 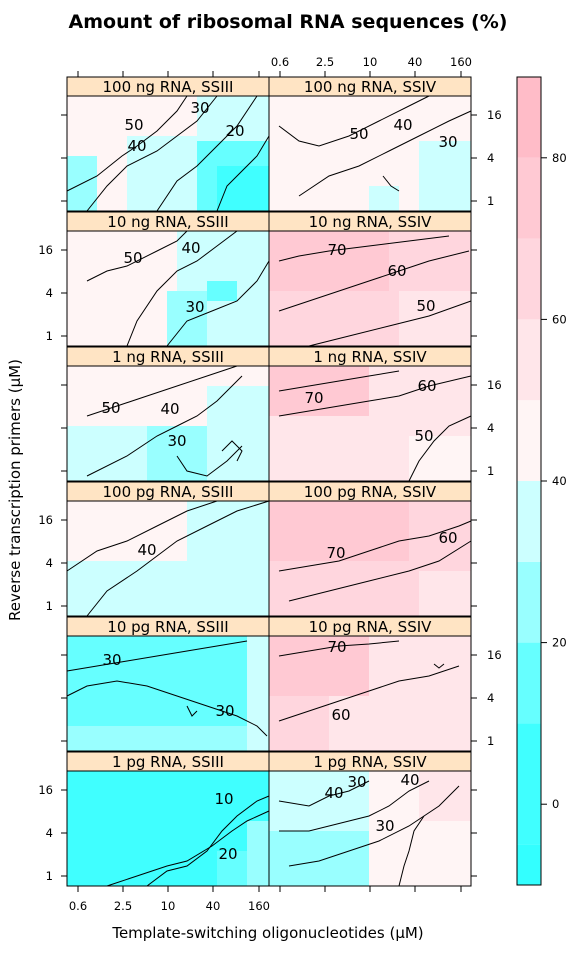 I want to click on contour-label: 70, so click(x=336, y=250).